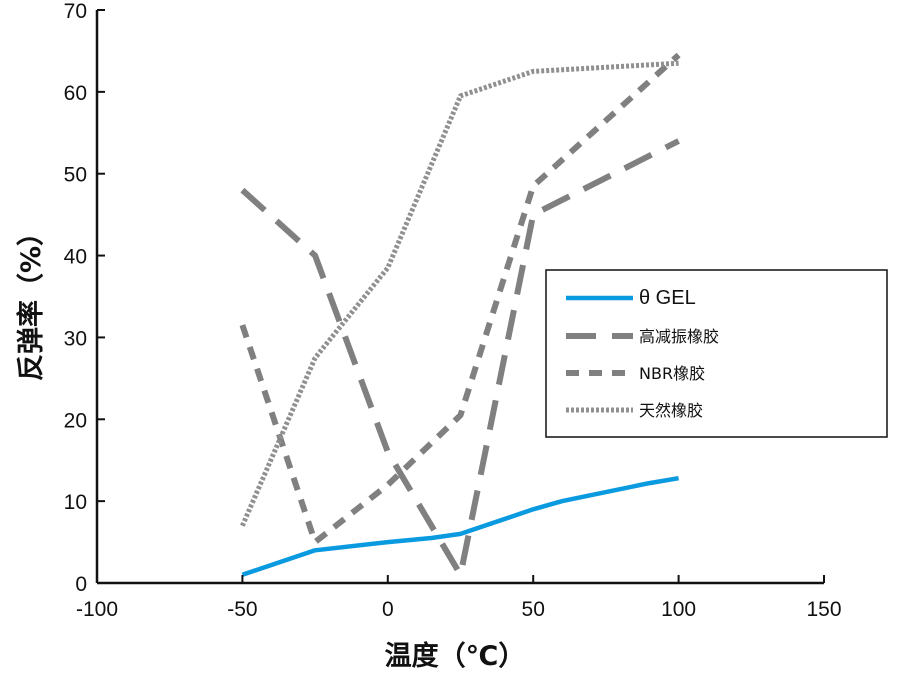  What do you see at coordinates (388, 609) in the screenshot?
I see `x-tick-label: 0` at bounding box center [388, 609].